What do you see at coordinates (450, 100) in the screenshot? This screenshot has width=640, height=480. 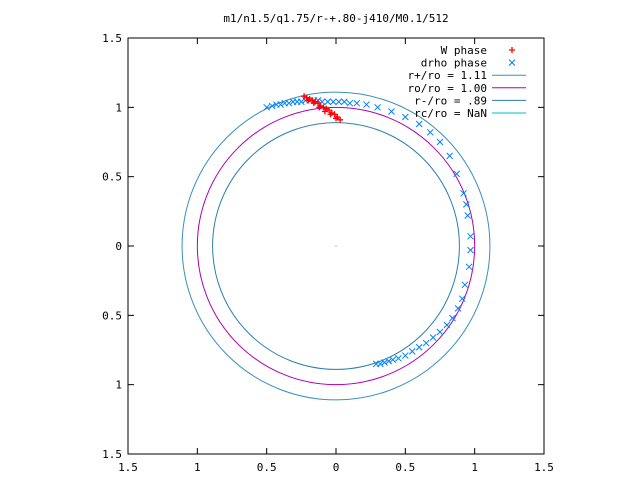 I see `legend-label-r-minus: r-/ro = .89` at bounding box center [450, 100].